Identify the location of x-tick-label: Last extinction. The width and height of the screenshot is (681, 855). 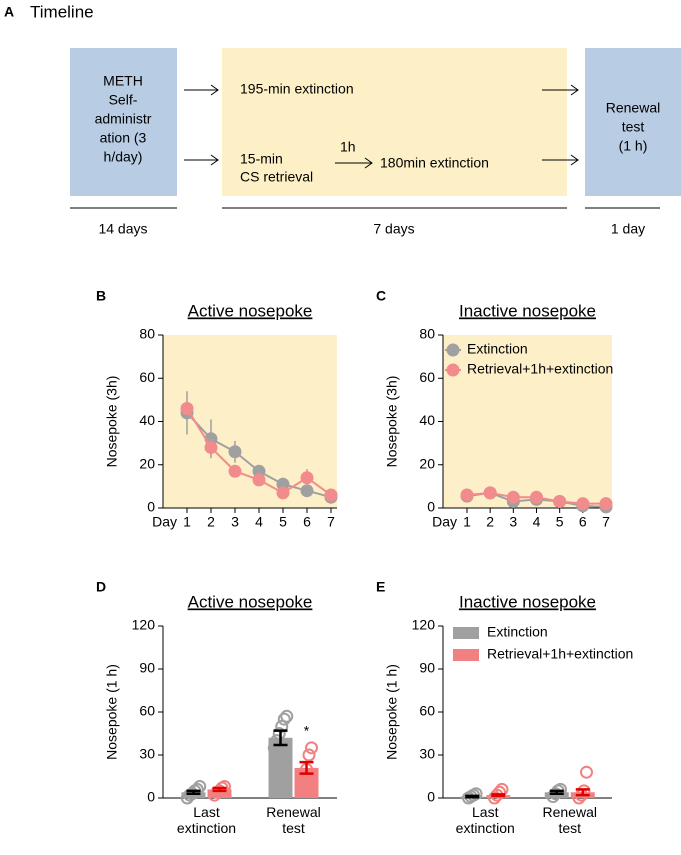
(485, 820).